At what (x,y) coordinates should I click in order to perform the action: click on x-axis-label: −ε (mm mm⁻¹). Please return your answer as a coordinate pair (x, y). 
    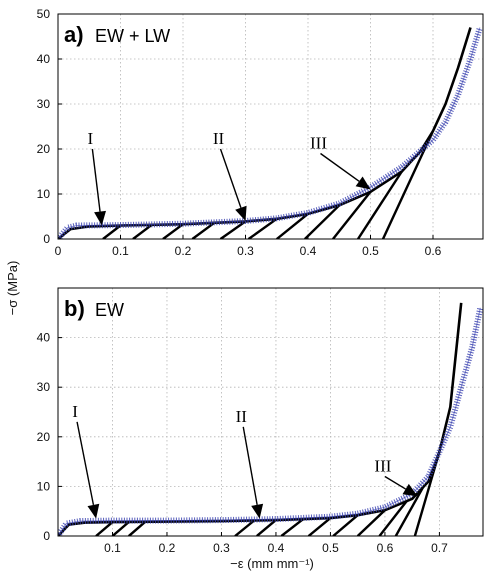
    Looking at the image, I should click on (272, 563).